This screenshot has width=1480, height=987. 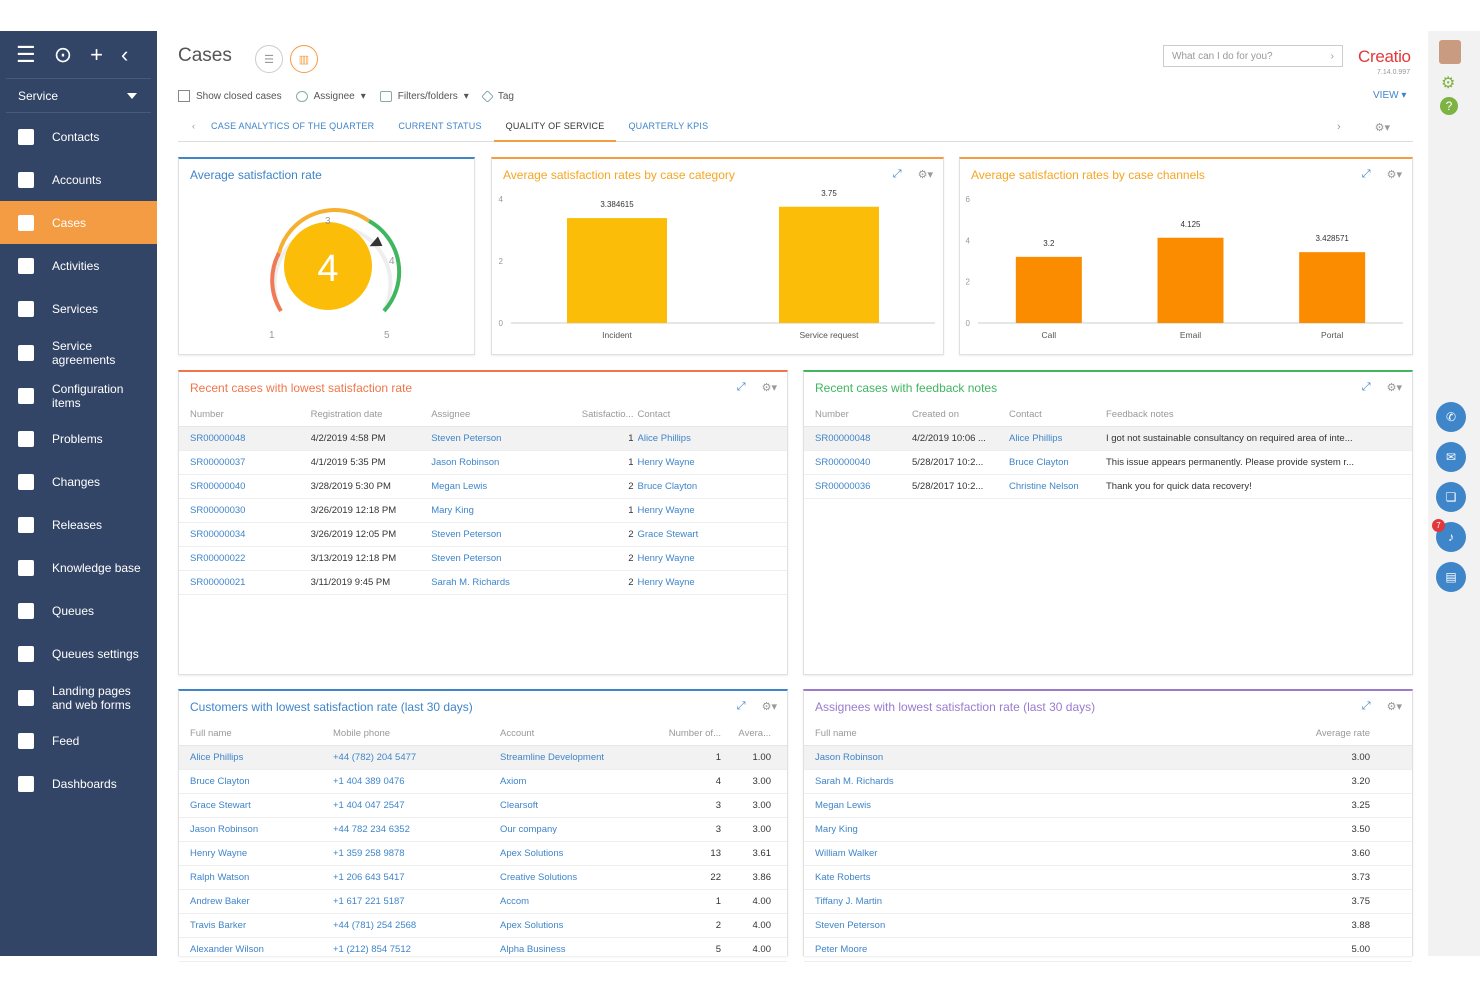 What do you see at coordinates (519, 805) in the screenshot?
I see `table-cell: Clearsoft` at bounding box center [519, 805].